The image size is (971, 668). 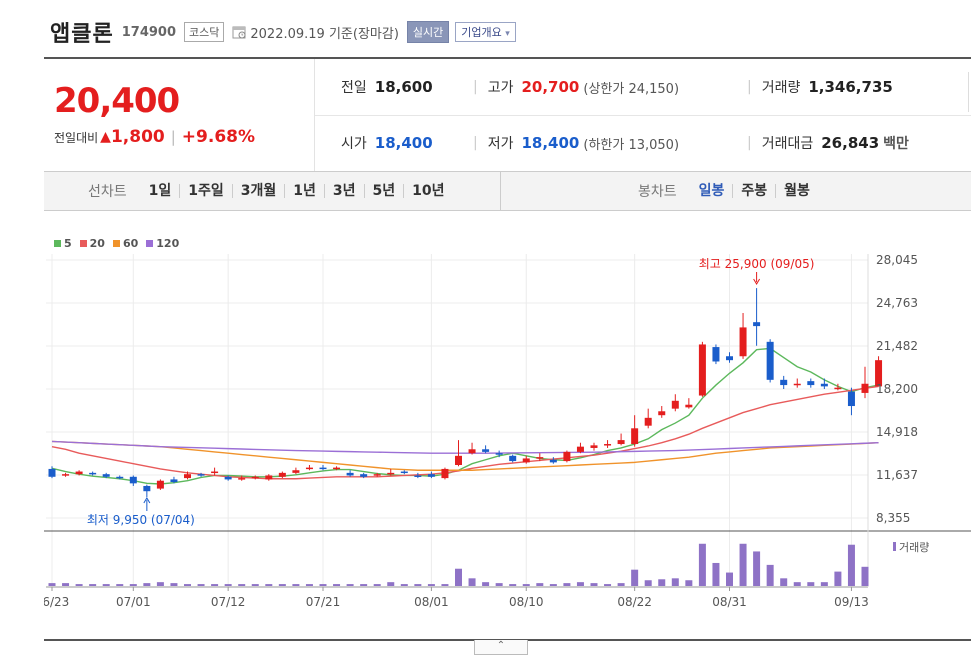 What do you see at coordinates (729, 602) in the screenshot?
I see `x-tick-label: 08/31` at bounding box center [729, 602].